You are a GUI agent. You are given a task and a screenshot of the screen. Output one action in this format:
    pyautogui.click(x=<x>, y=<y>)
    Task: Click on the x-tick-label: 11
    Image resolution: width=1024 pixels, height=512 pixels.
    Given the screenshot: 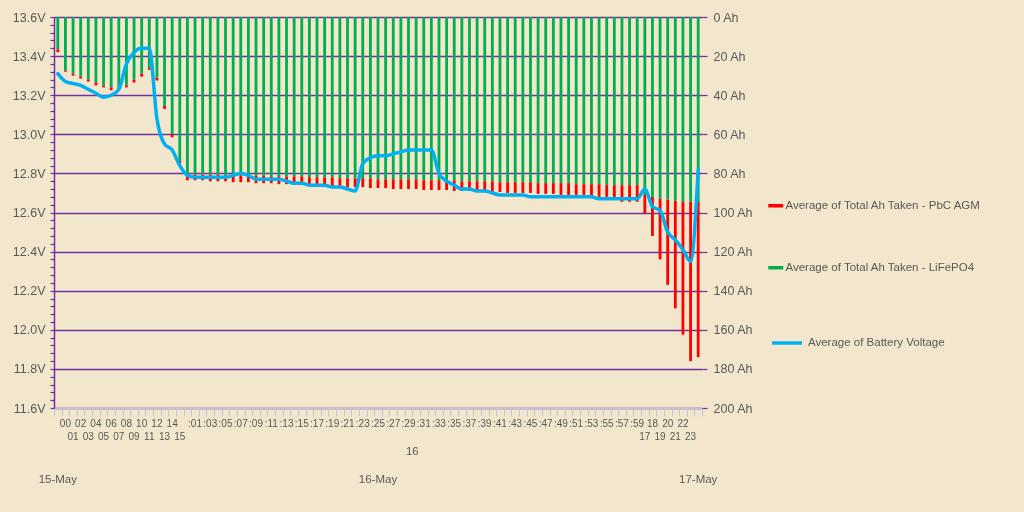 What is the action you would take?
    pyautogui.click(x=149, y=436)
    